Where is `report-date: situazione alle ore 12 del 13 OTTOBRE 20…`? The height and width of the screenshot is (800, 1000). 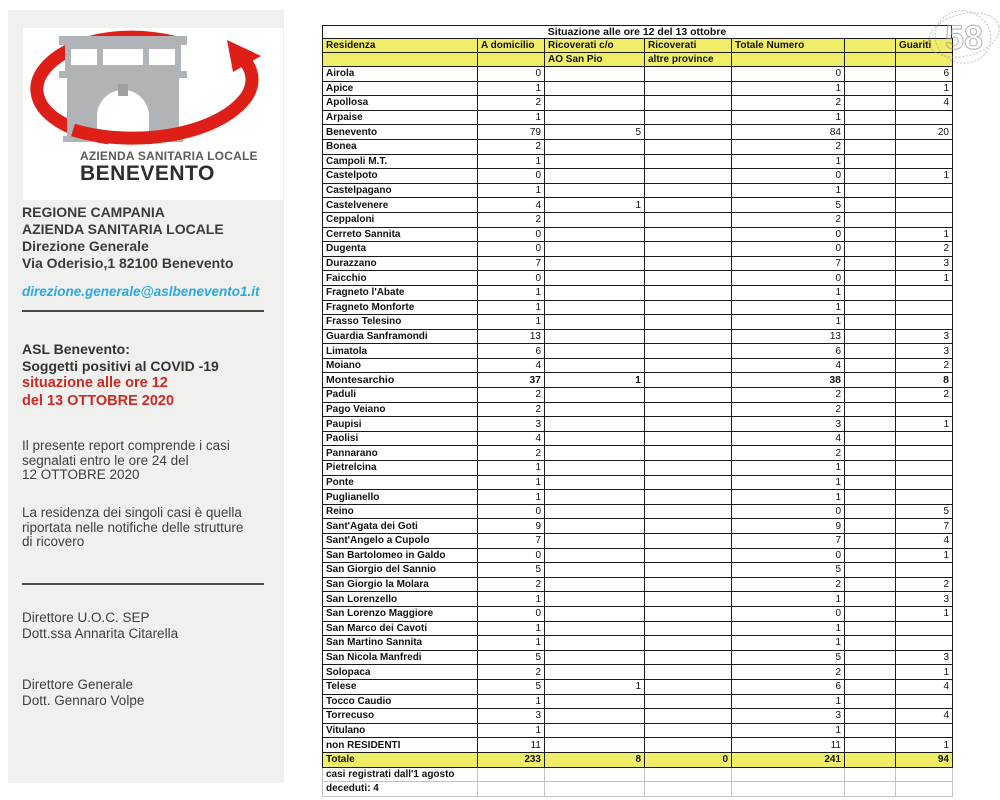
report-date: situazione alle ore 12 del 13 OTTOBRE 20… is located at coordinates (98, 392).